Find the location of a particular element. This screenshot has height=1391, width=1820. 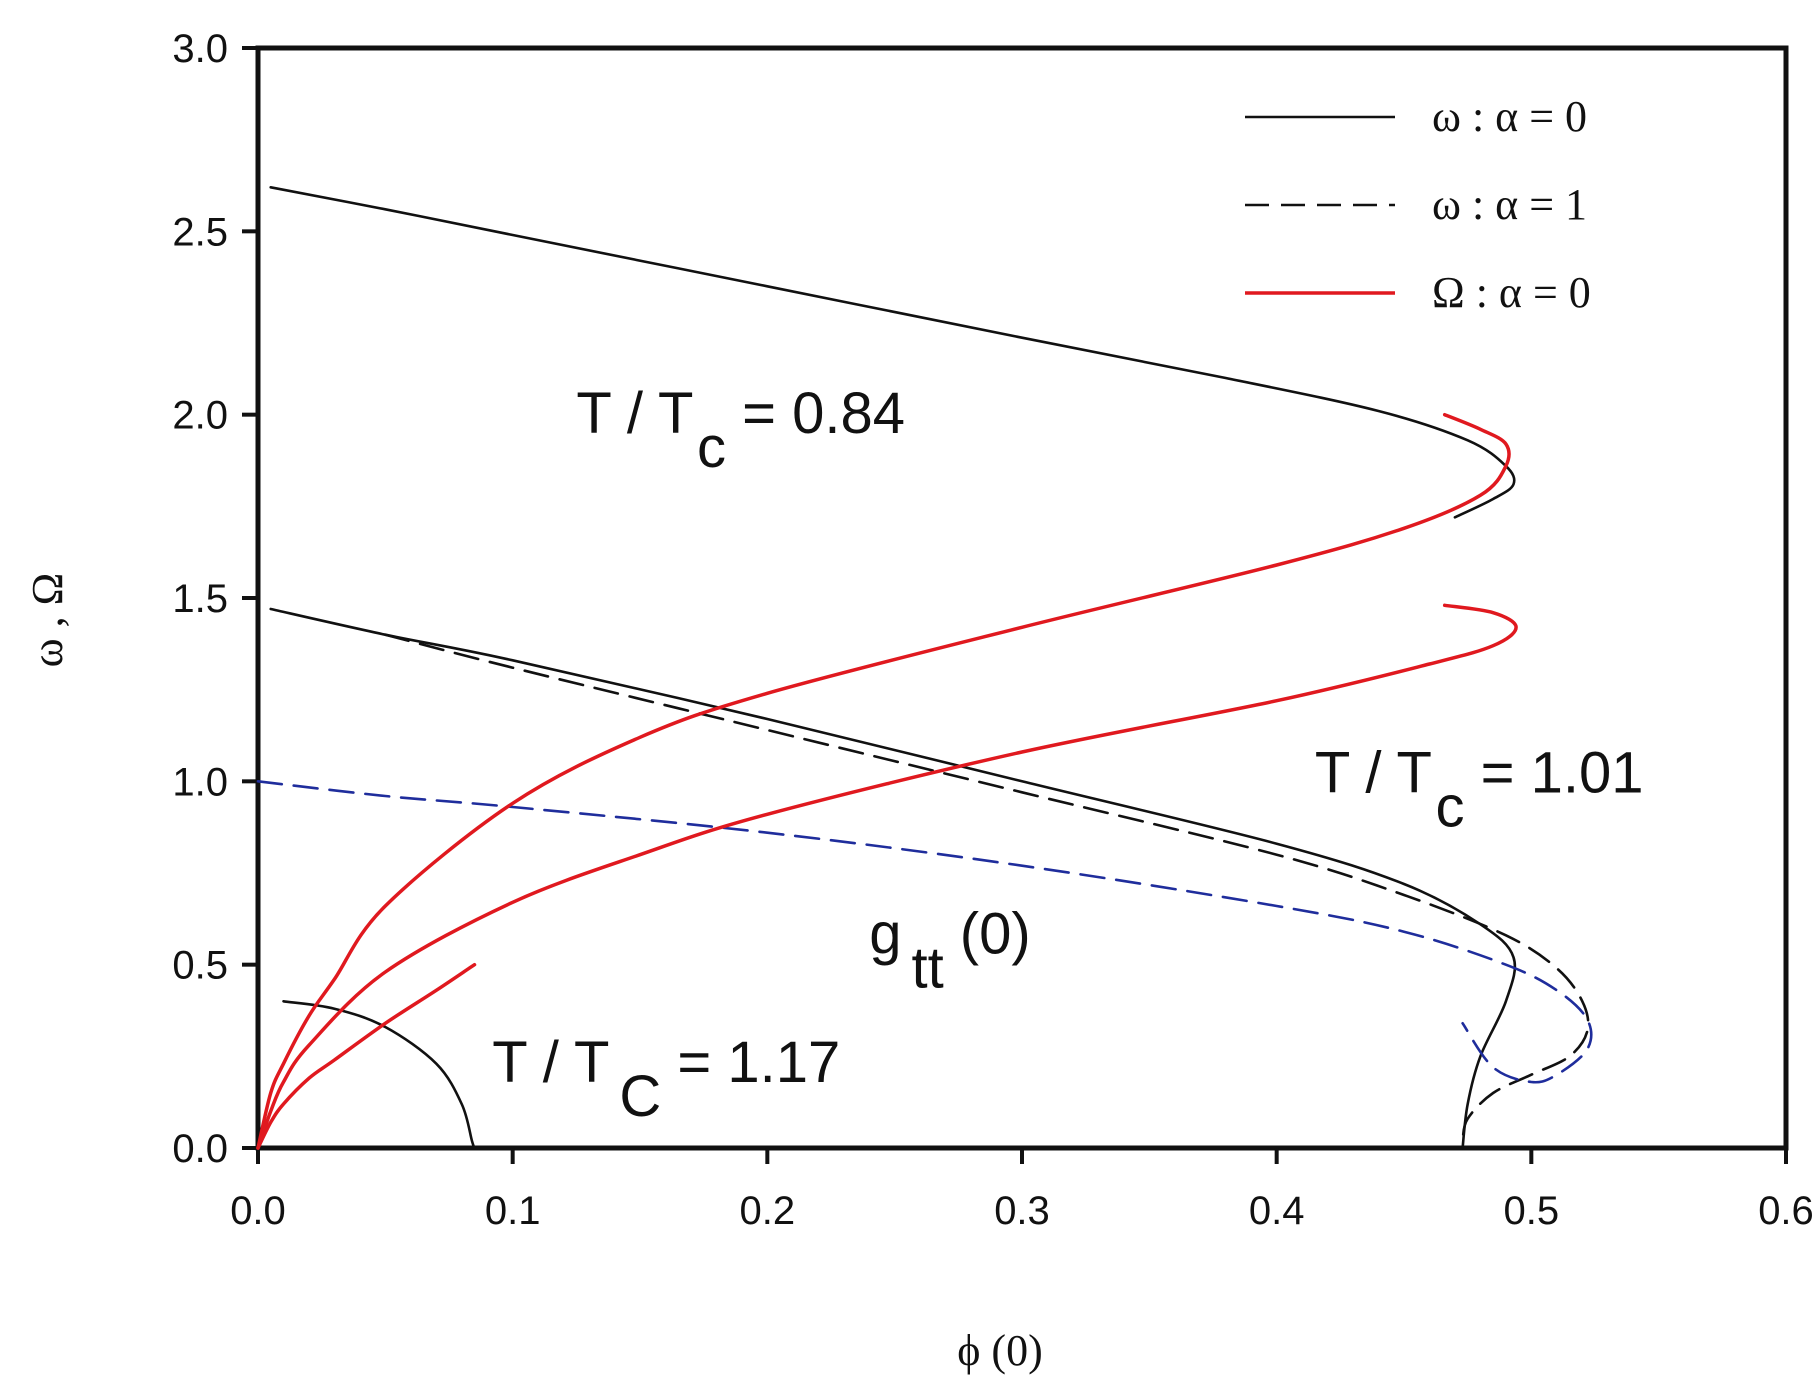

annotation-subscript: C is located at coordinates (640, 1096).